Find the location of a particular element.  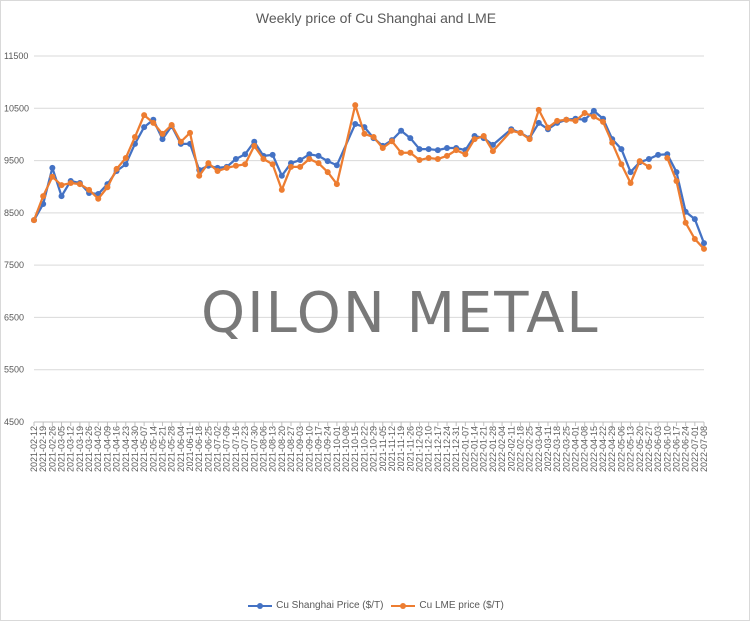

x-tick-label: 2021-10-01 is located at coordinates (337, 449).